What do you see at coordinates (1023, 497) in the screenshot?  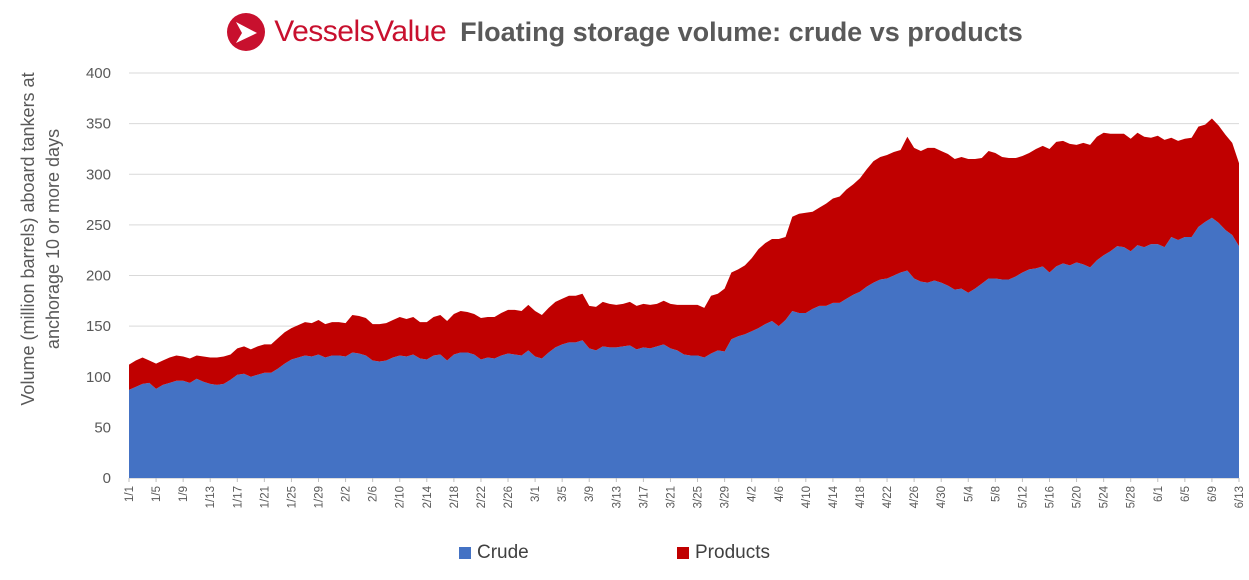 I see `x-tick-label: 5/12` at bounding box center [1023, 497].